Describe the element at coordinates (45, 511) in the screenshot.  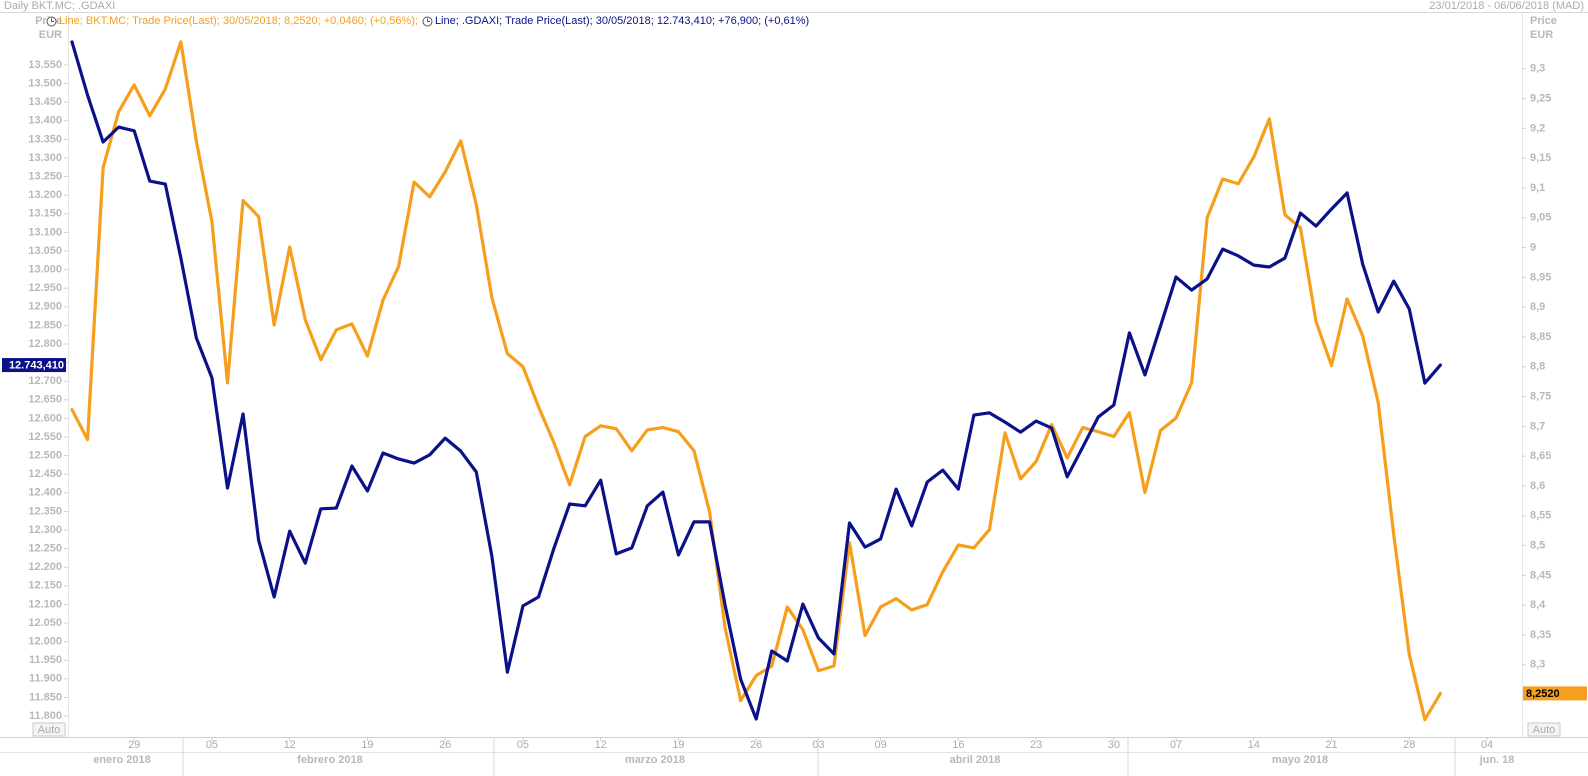
I see `y-tick-label: 12.350` at that location.